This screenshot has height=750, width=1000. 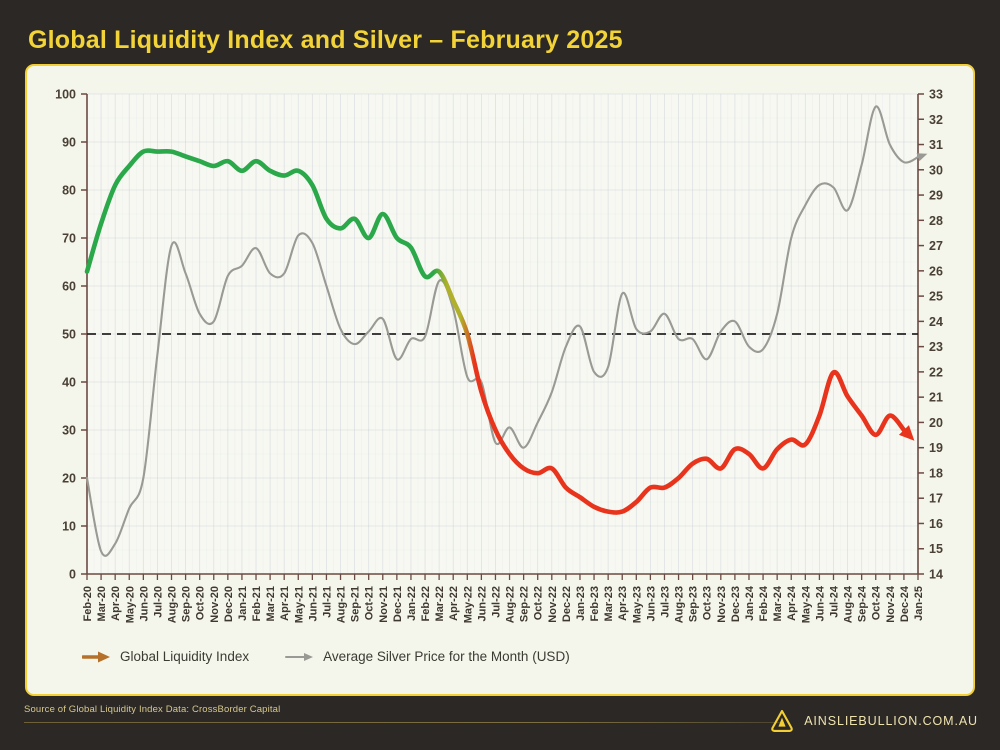 I want to click on svg-text: Mar-23, so click(x=609, y=603).